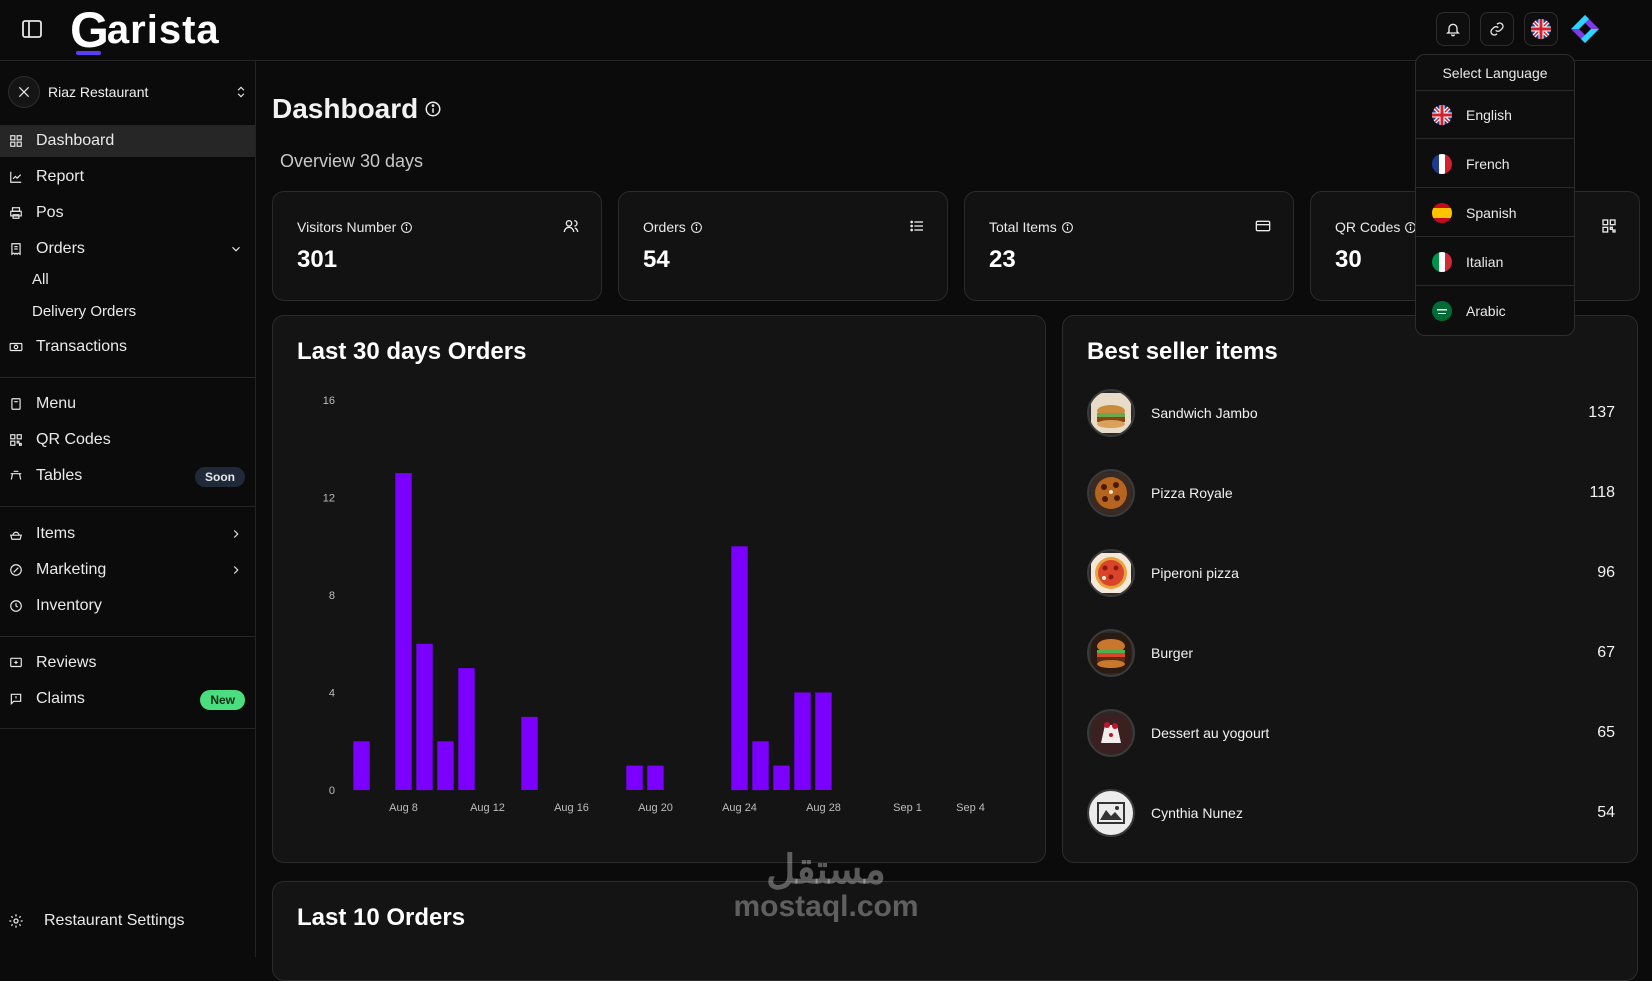 The height and width of the screenshot is (981, 1652). What do you see at coordinates (1495, 115) in the screenshot?
I see `language-option-english: English` at bounding box center [1495, 115].